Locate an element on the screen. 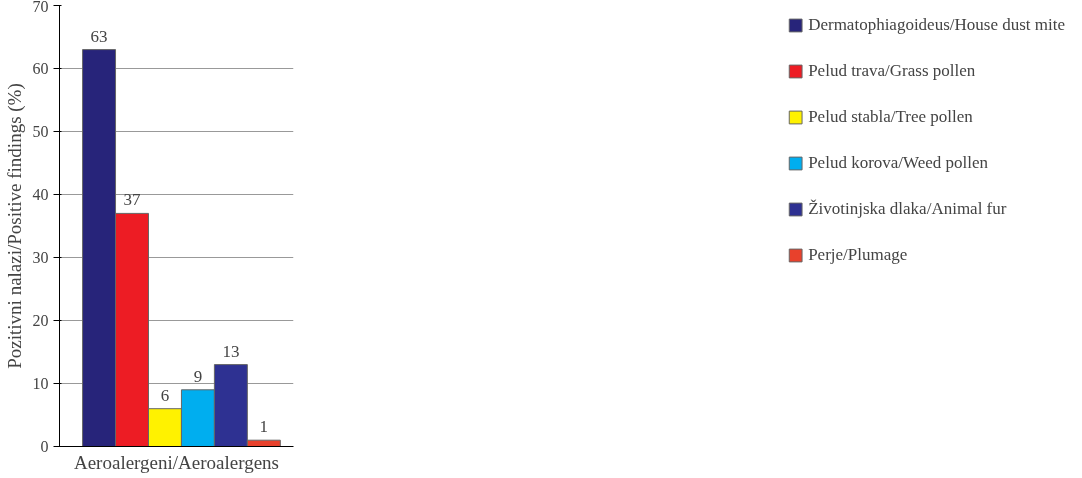 The image size is (1082, 478). legend-label: Perje/Plumage is located at coordinates (858, 255).